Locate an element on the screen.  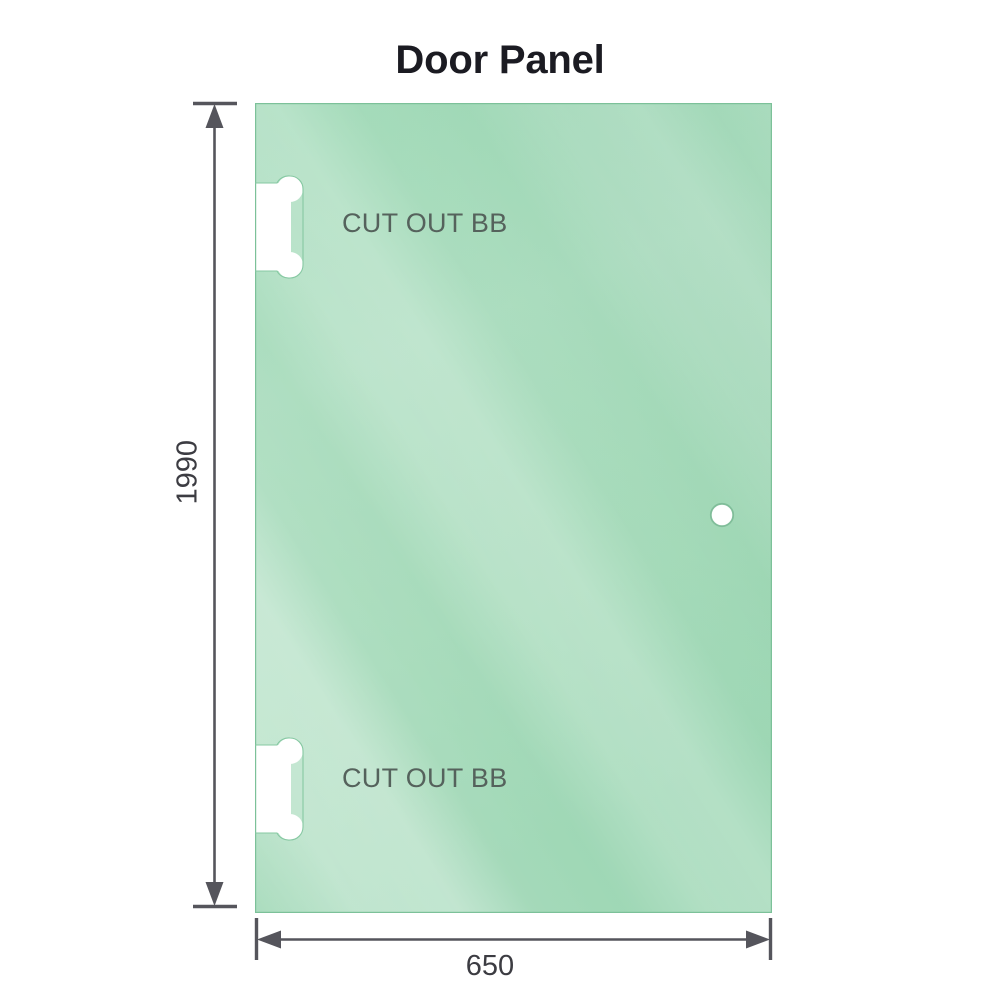
dimension-height-arrow-down is located at coordinates (214, 894).